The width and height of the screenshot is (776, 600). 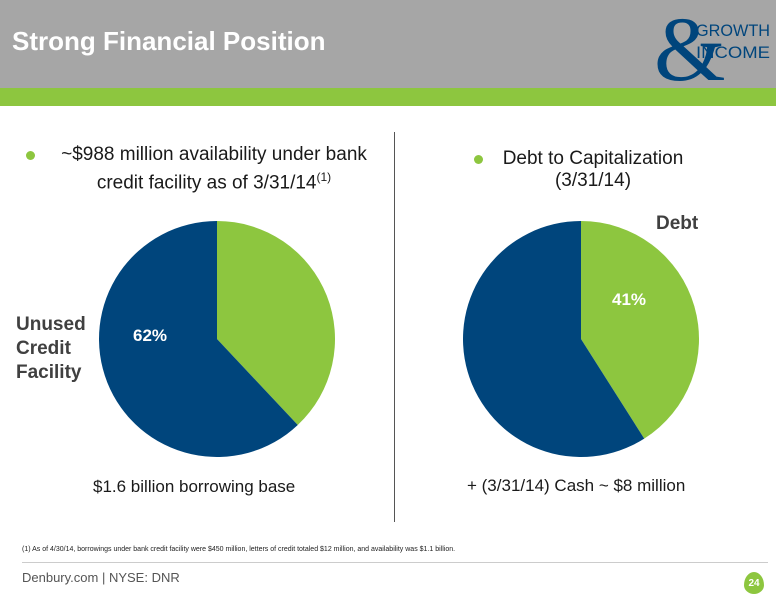 What do you see at coordinates (101, 577) in the screenshot?
I see `footer-site-text: Denbury.com | NYSE: DNR` at bounding box center [101, 577].